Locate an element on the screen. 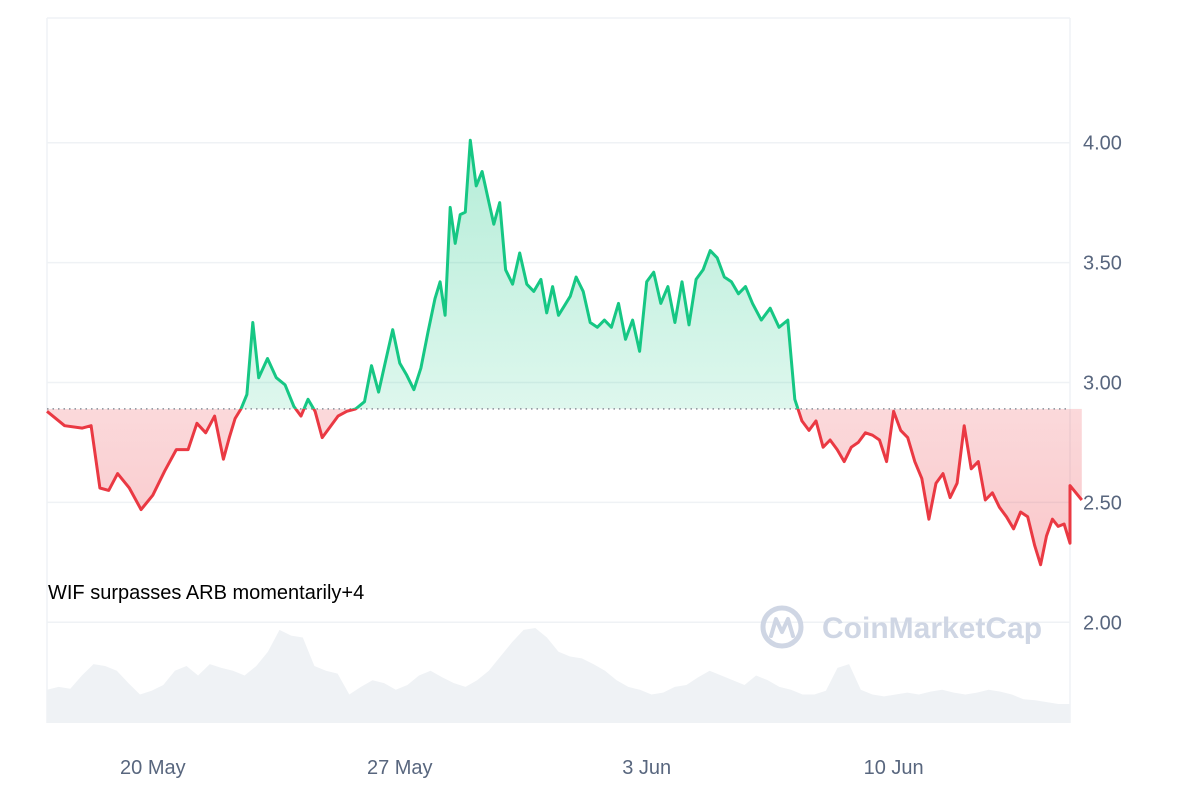 The height and width of the screenshot is (800, 1200). x-tick-label: 27 May is located at coordinates (400, 768).